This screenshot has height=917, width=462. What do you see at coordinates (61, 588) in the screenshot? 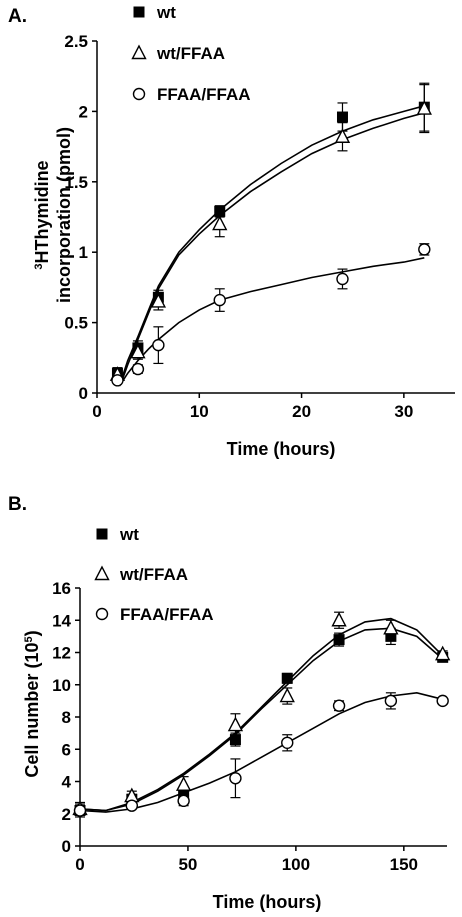
I see `panel-b-y-tick-label: 16` at bounding box center [61, 588].